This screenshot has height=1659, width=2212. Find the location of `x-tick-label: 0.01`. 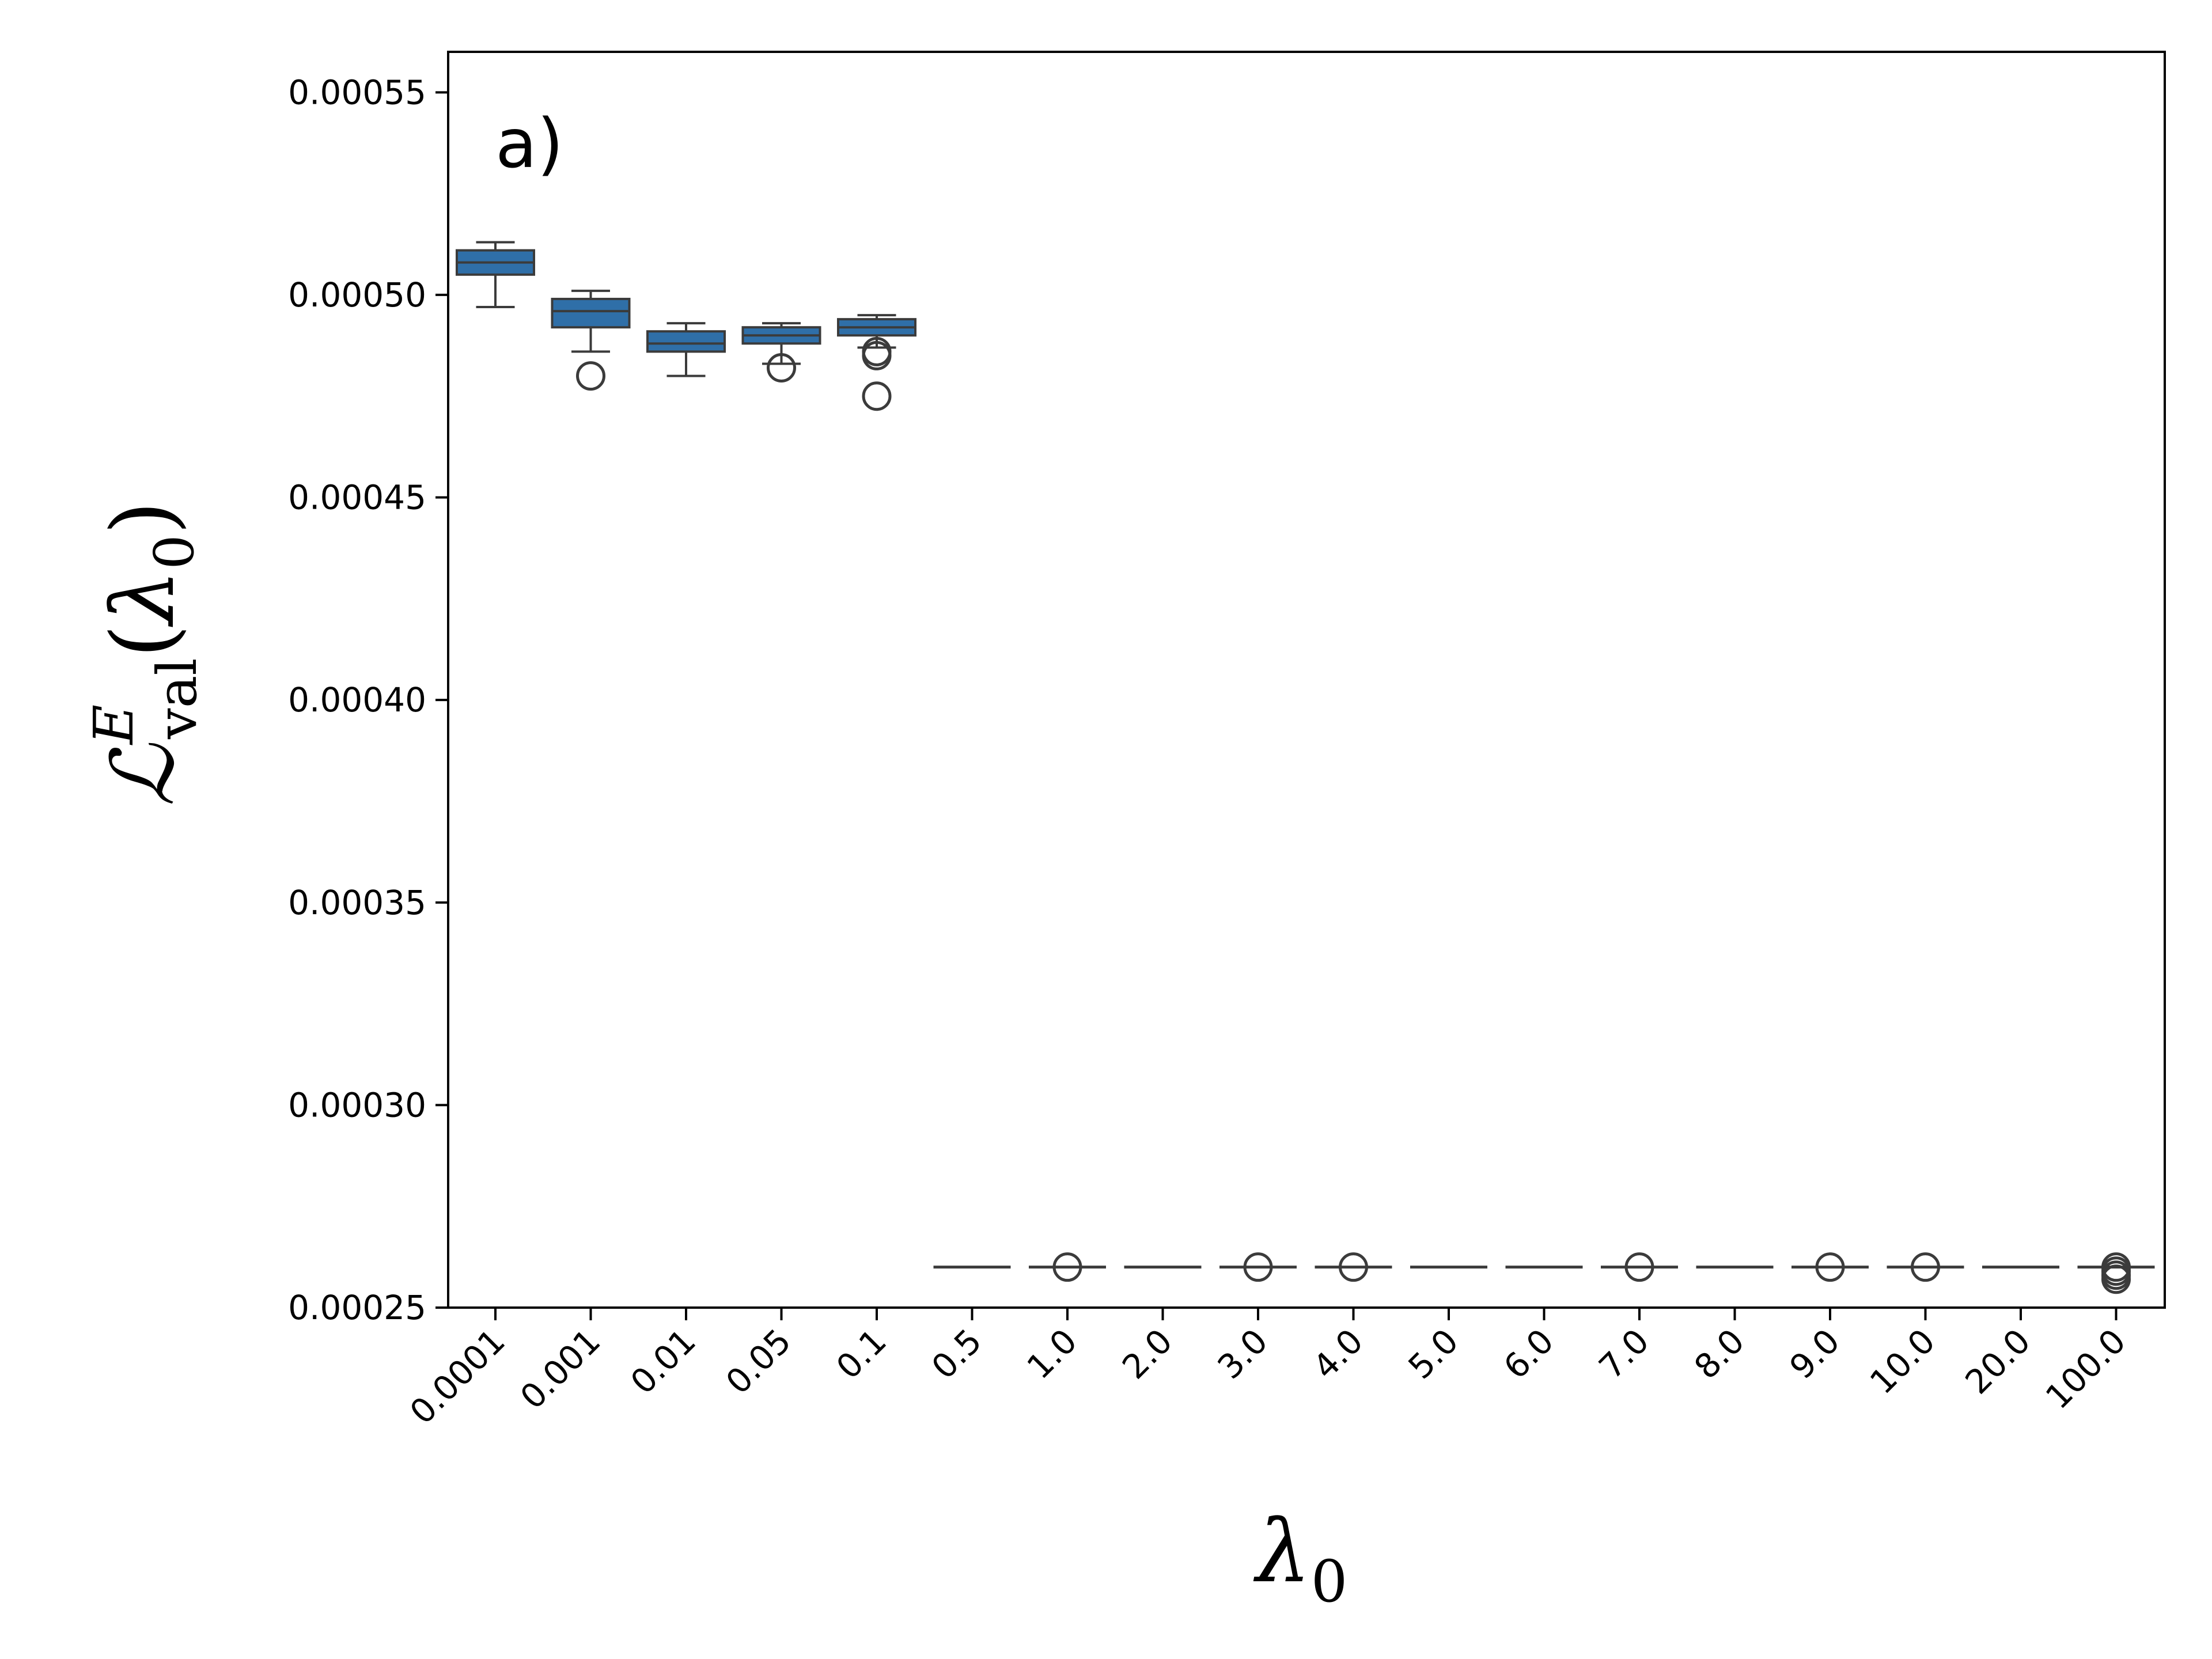

x-tick-label: 0.01 is located at coordinates (663, 1361).